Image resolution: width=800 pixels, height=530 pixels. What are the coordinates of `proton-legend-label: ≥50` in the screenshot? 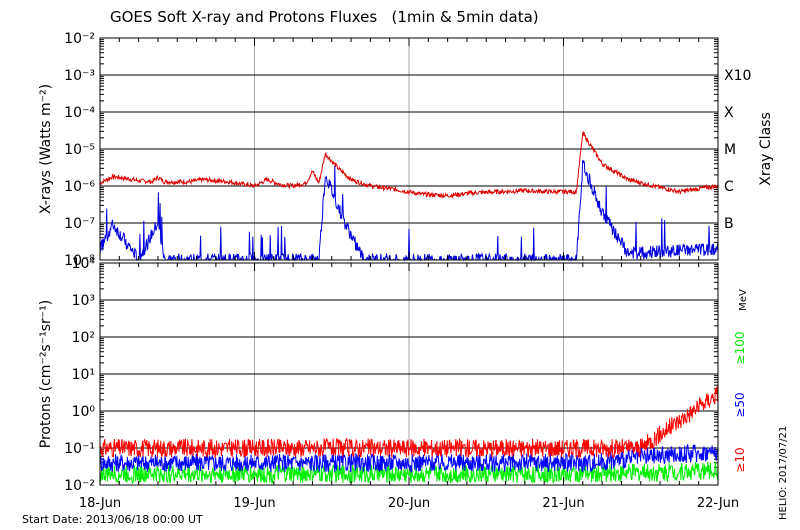 It's located at (740, 404).